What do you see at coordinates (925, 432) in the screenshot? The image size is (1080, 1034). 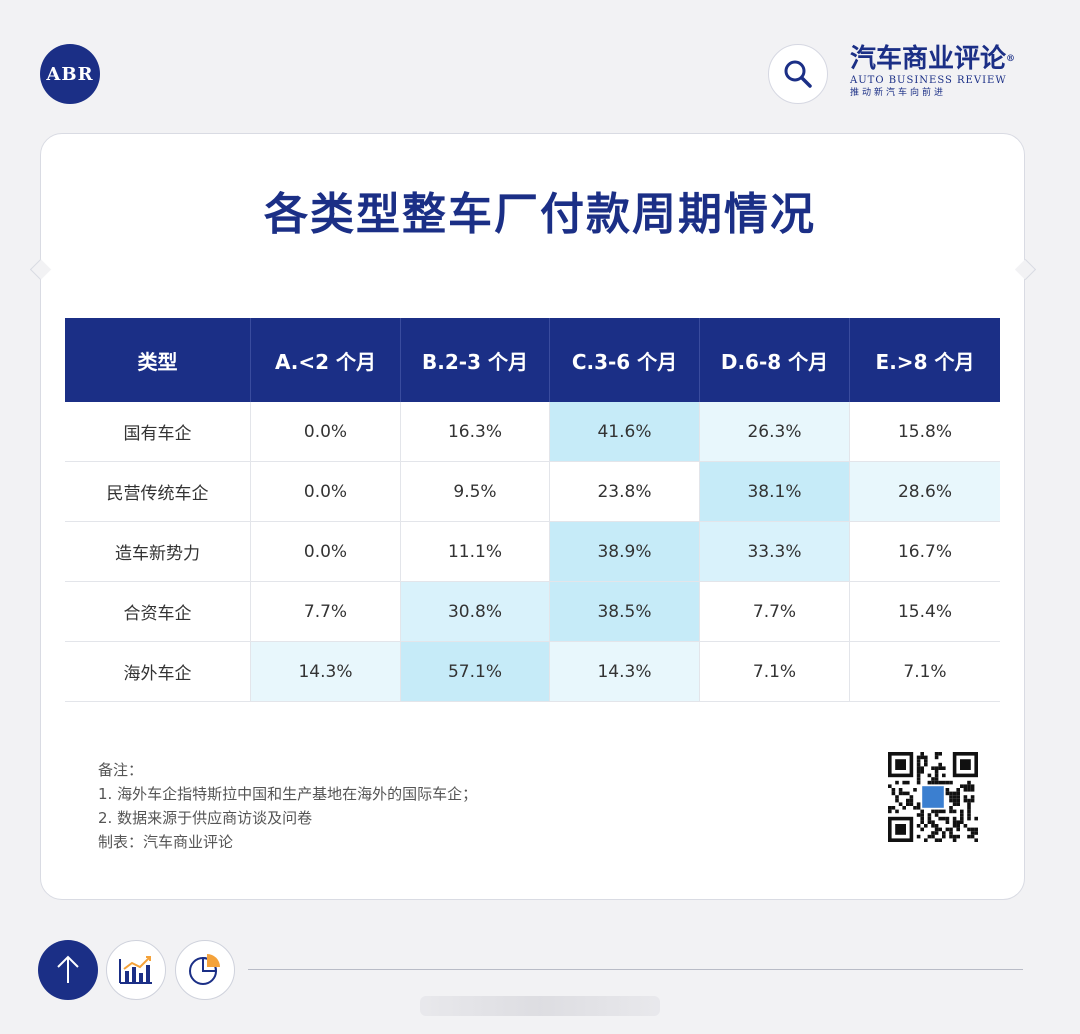 I see `table-cell: 15.8%` at bounding box center [925, 432].